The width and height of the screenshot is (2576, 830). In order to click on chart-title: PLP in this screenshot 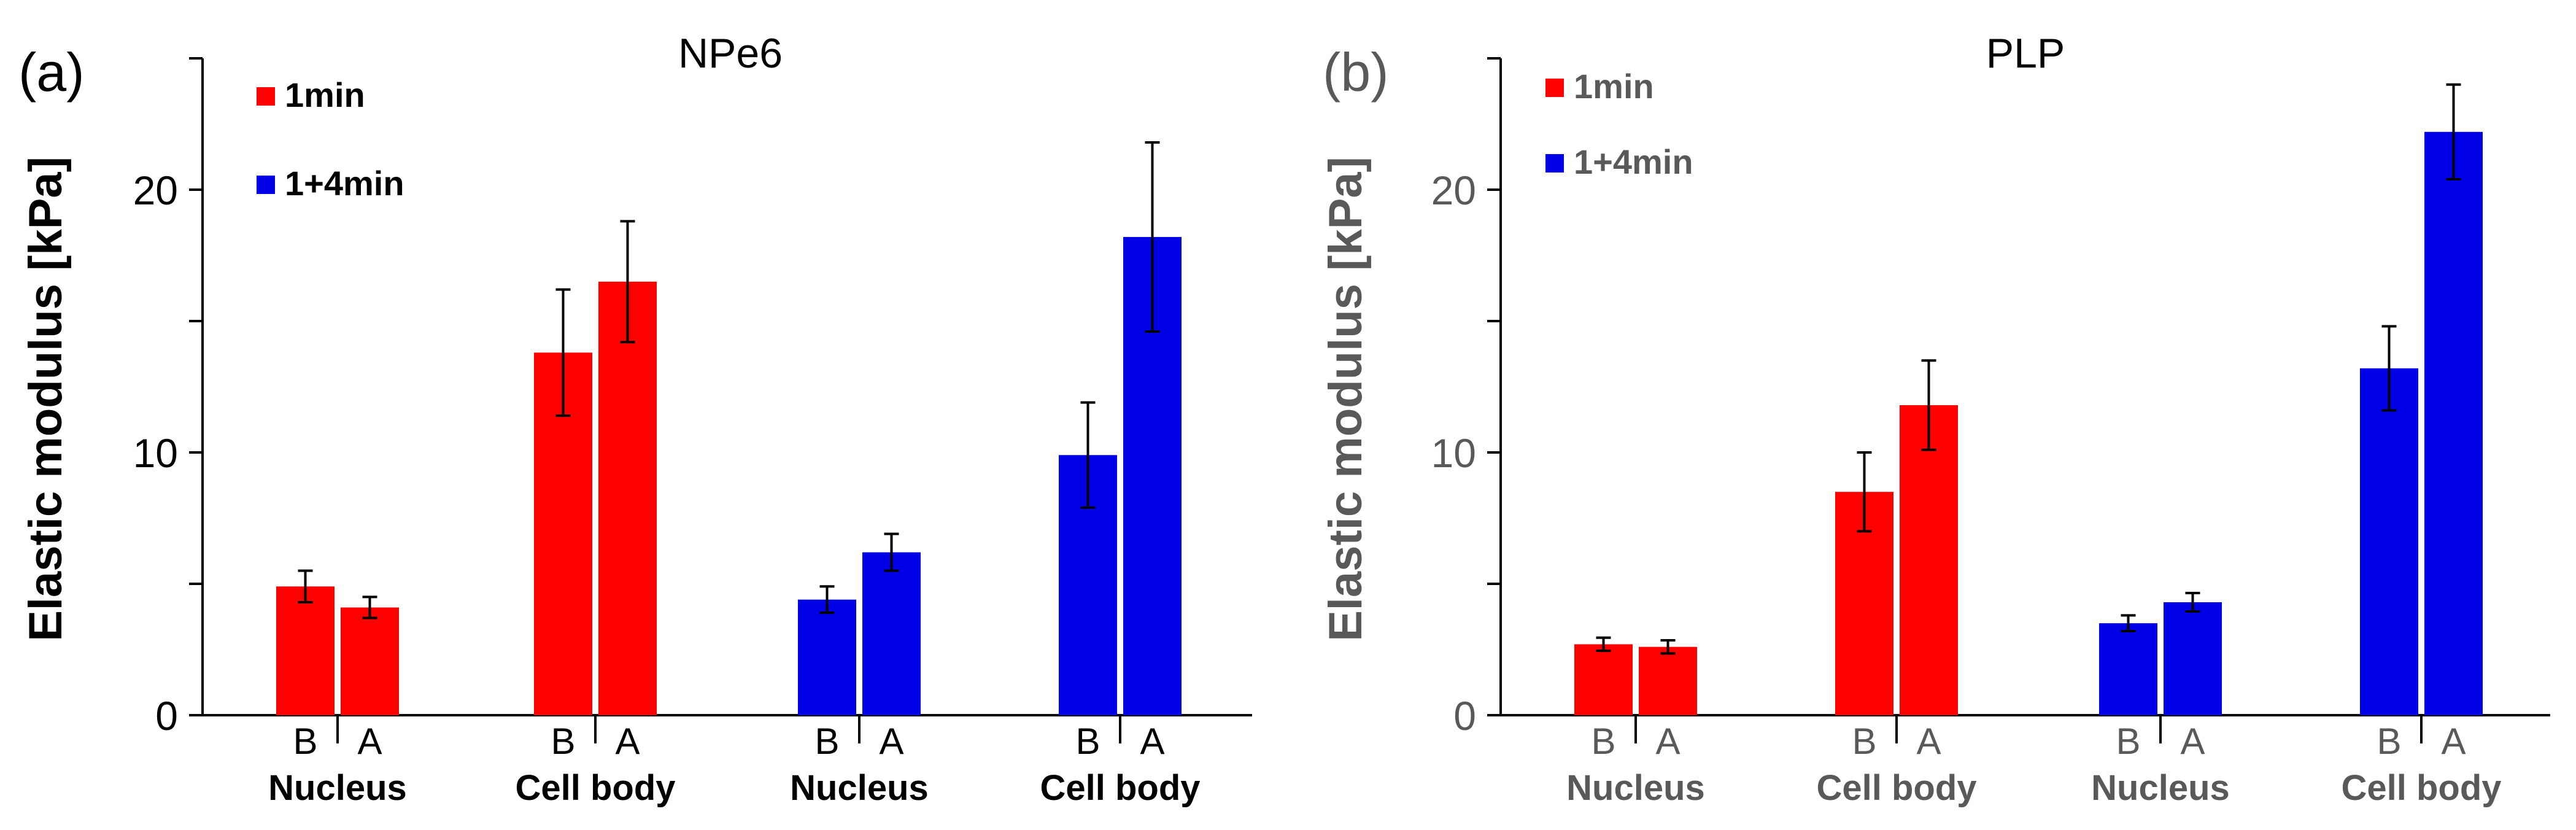, I will do `click(2025, 53)`.